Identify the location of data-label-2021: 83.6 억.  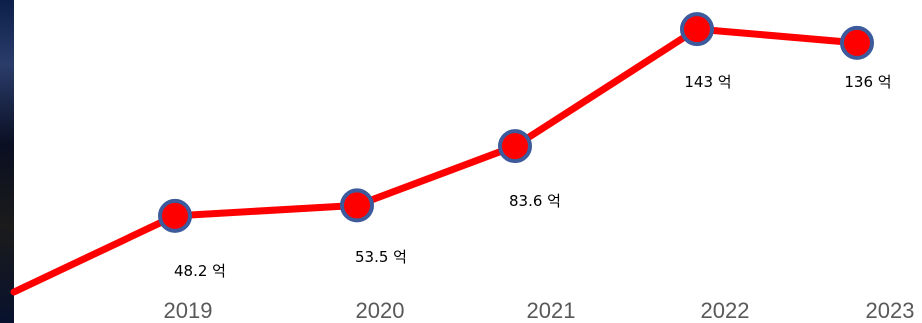
(535, 201).